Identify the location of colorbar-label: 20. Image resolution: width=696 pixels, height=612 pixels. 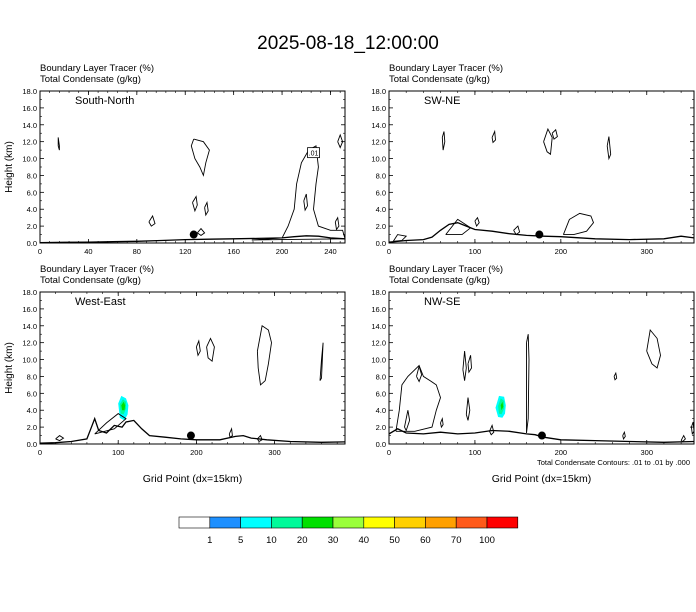
(302, 540).